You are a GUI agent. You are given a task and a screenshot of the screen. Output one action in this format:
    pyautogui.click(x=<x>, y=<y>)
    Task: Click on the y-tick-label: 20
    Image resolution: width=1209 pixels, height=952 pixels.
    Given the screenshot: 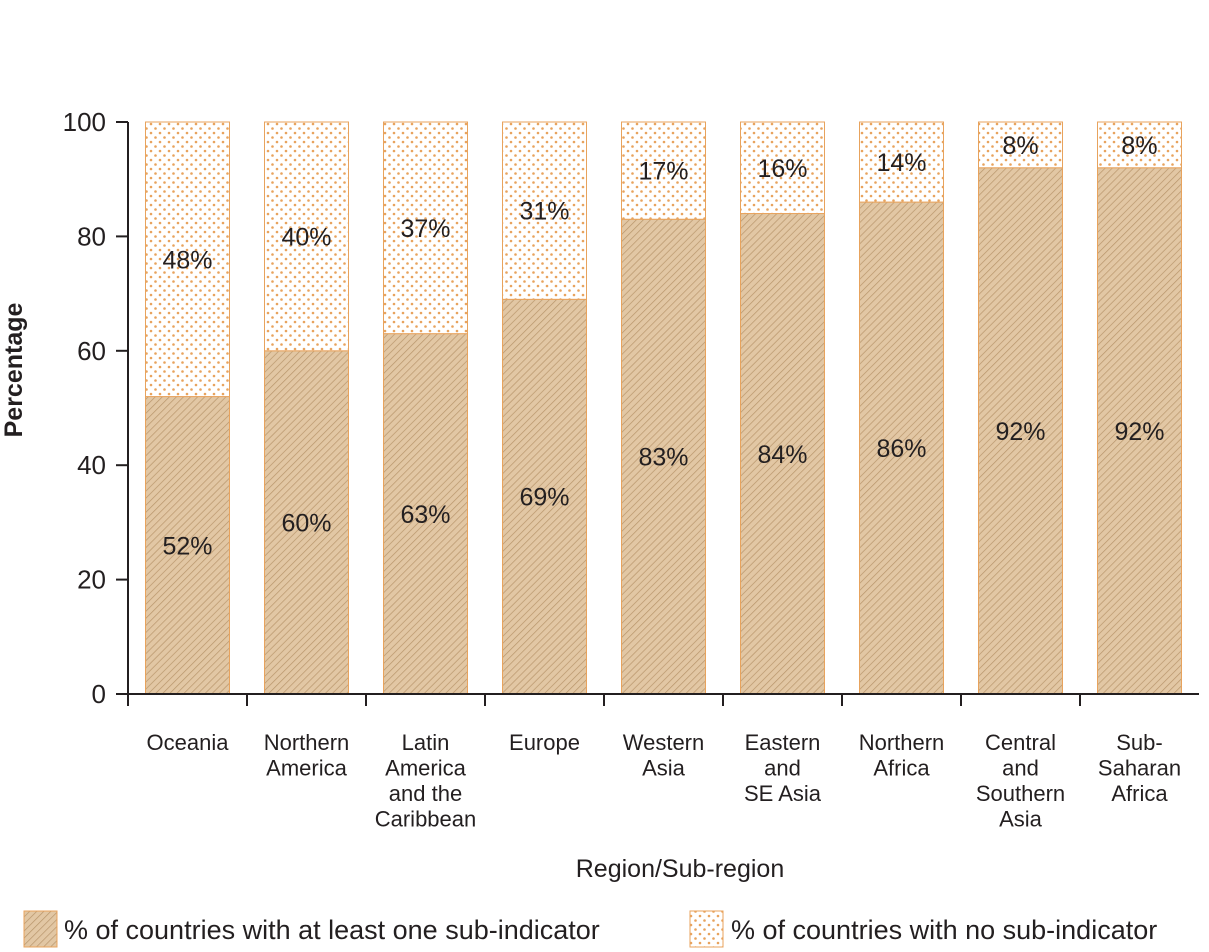 What is the action you would take?
    pyautogui.click(x=91, y=580)
    